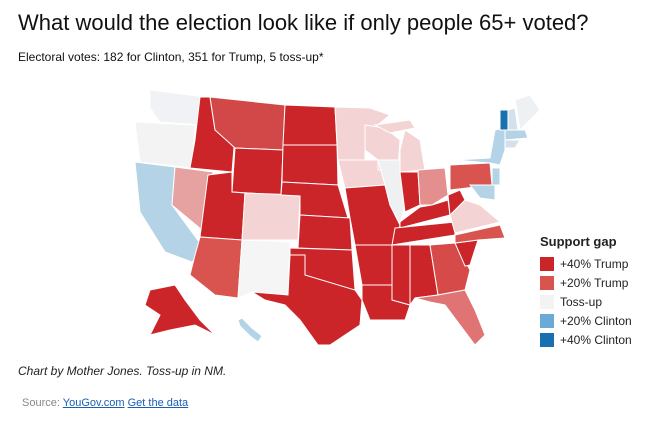 The width and height of the screenshot is (667, 430). Describe the element at coordinates (581, 301) in the screenshot. I see `legend-label: Toss-up` at that location.